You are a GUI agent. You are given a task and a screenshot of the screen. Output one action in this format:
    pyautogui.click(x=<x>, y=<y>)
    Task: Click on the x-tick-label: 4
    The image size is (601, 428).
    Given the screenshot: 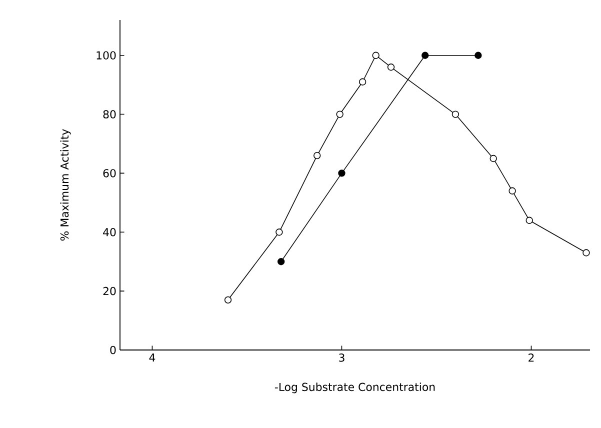 What is the action you would take?
    pyautogui.click(x=152, y=358)
    